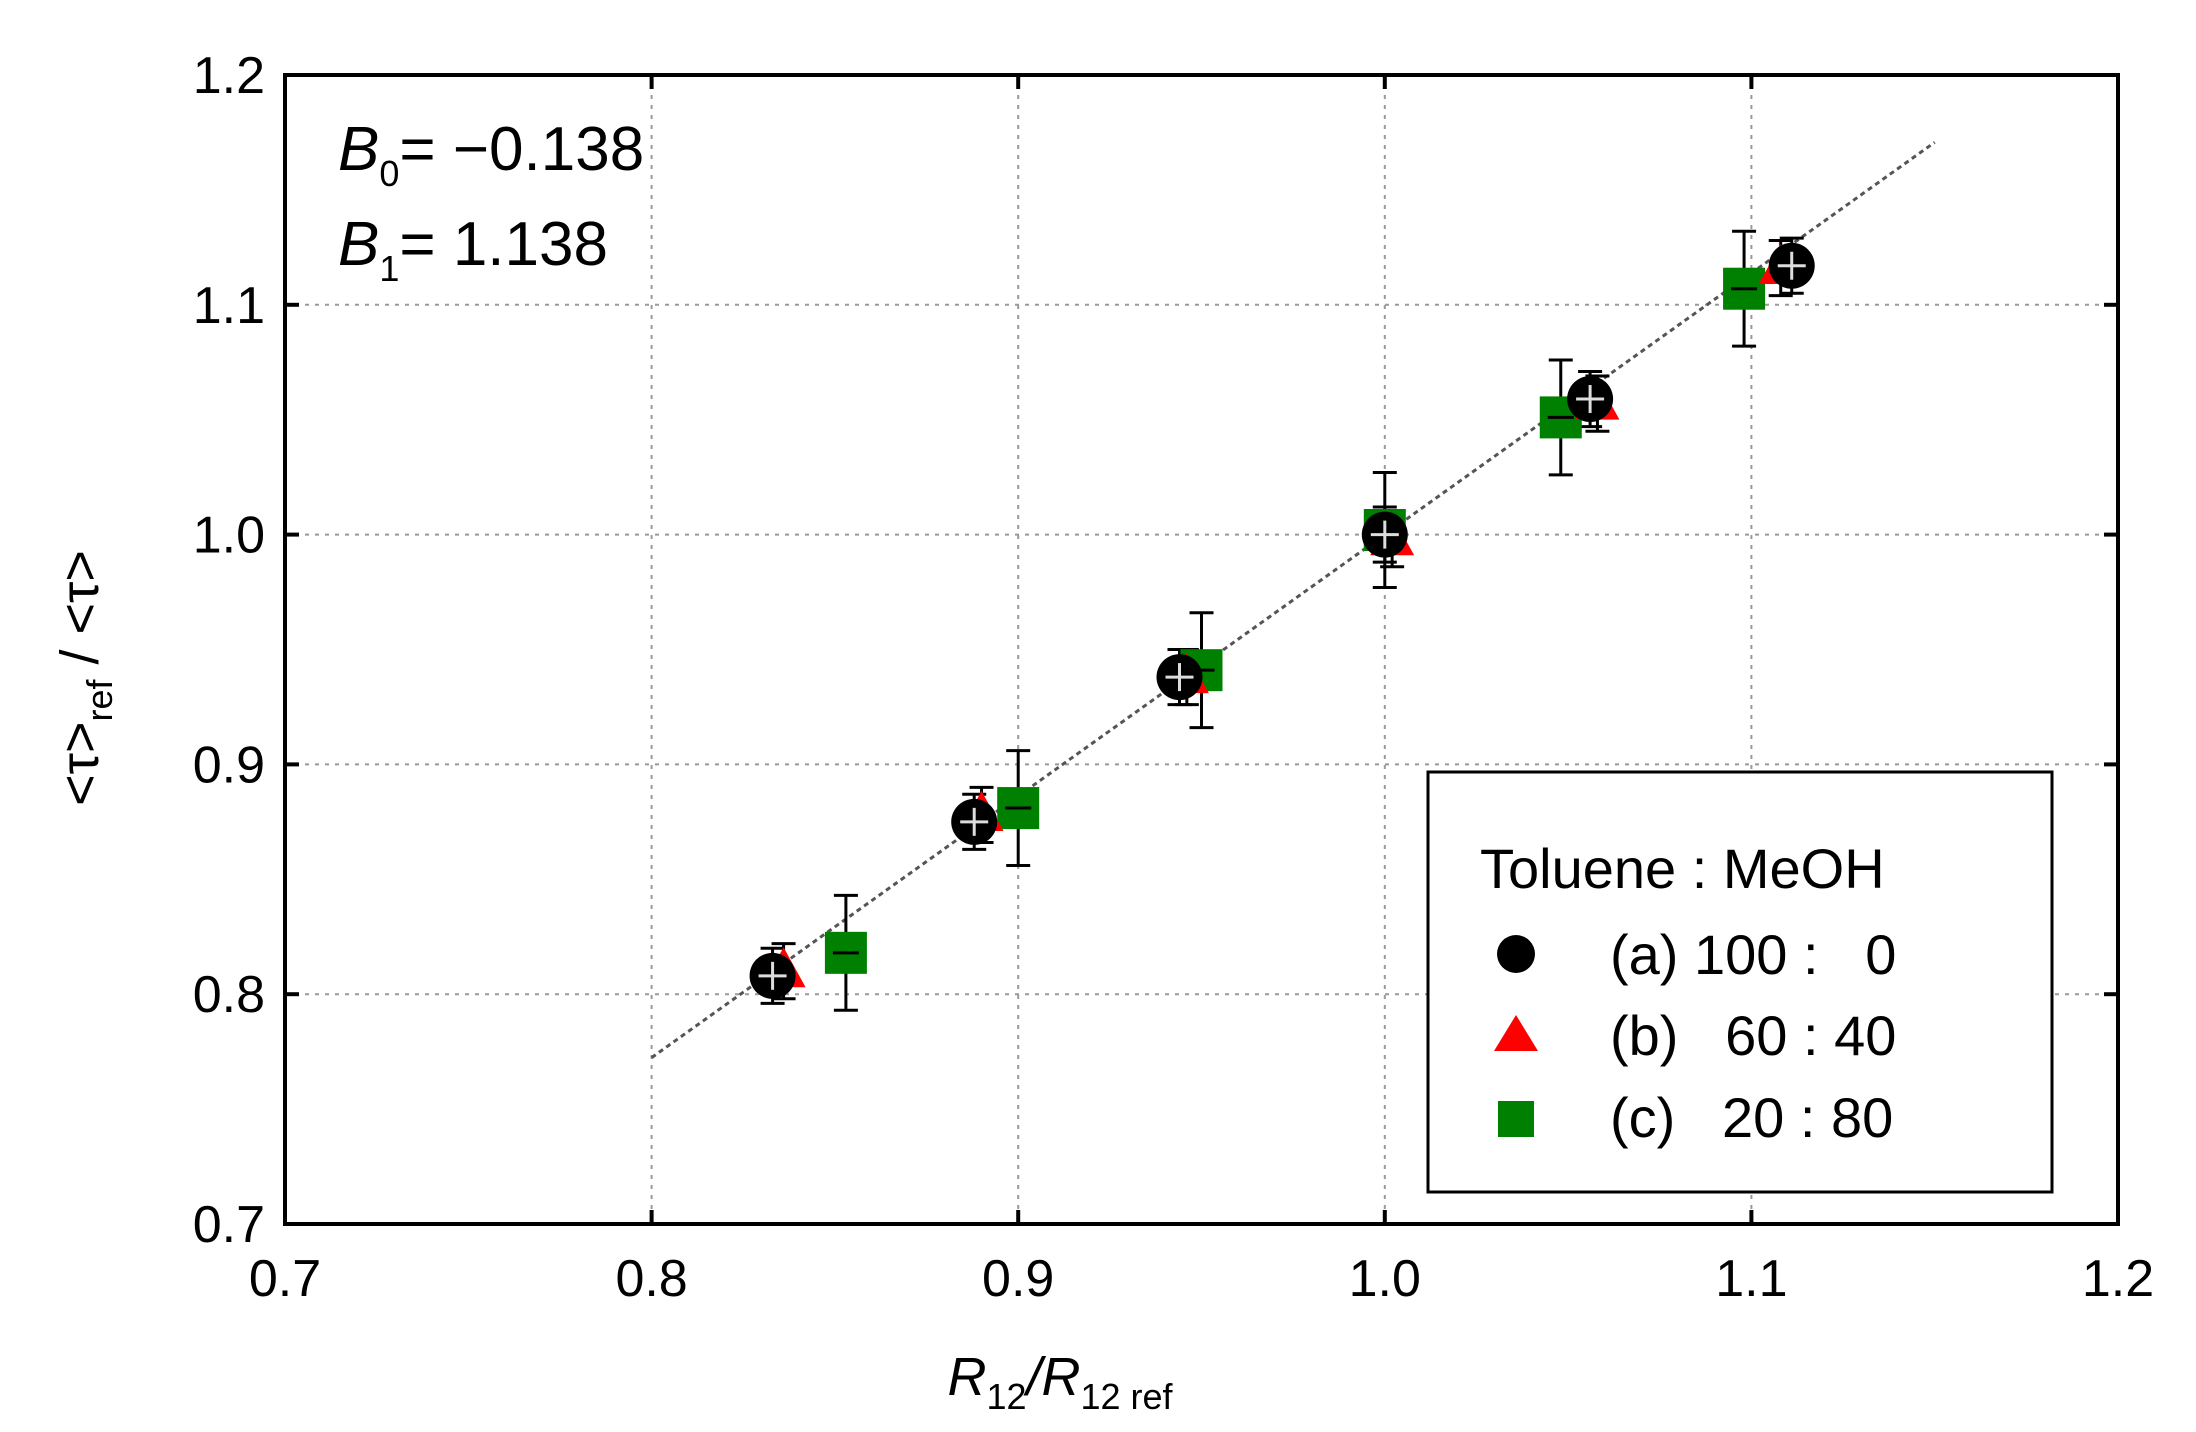 This screenshot has height=1432, width=2196. What do you see at coordinates (229, 995) in the screenshot?
I see `y-tick-label: 0.8` at bounding box center [229, 995].